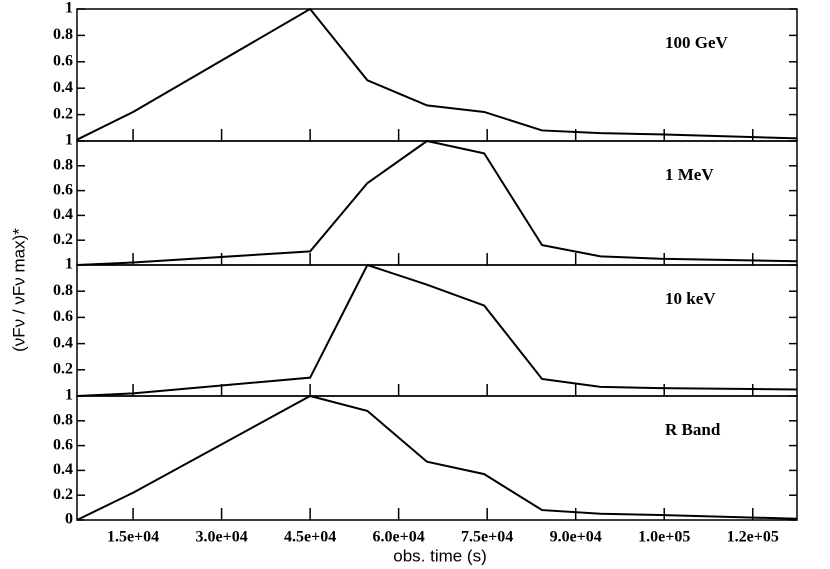  Describe the element at coordinates (697, 42) in the screenshot. I see `panel-annotation: 100 GeV` at that location.